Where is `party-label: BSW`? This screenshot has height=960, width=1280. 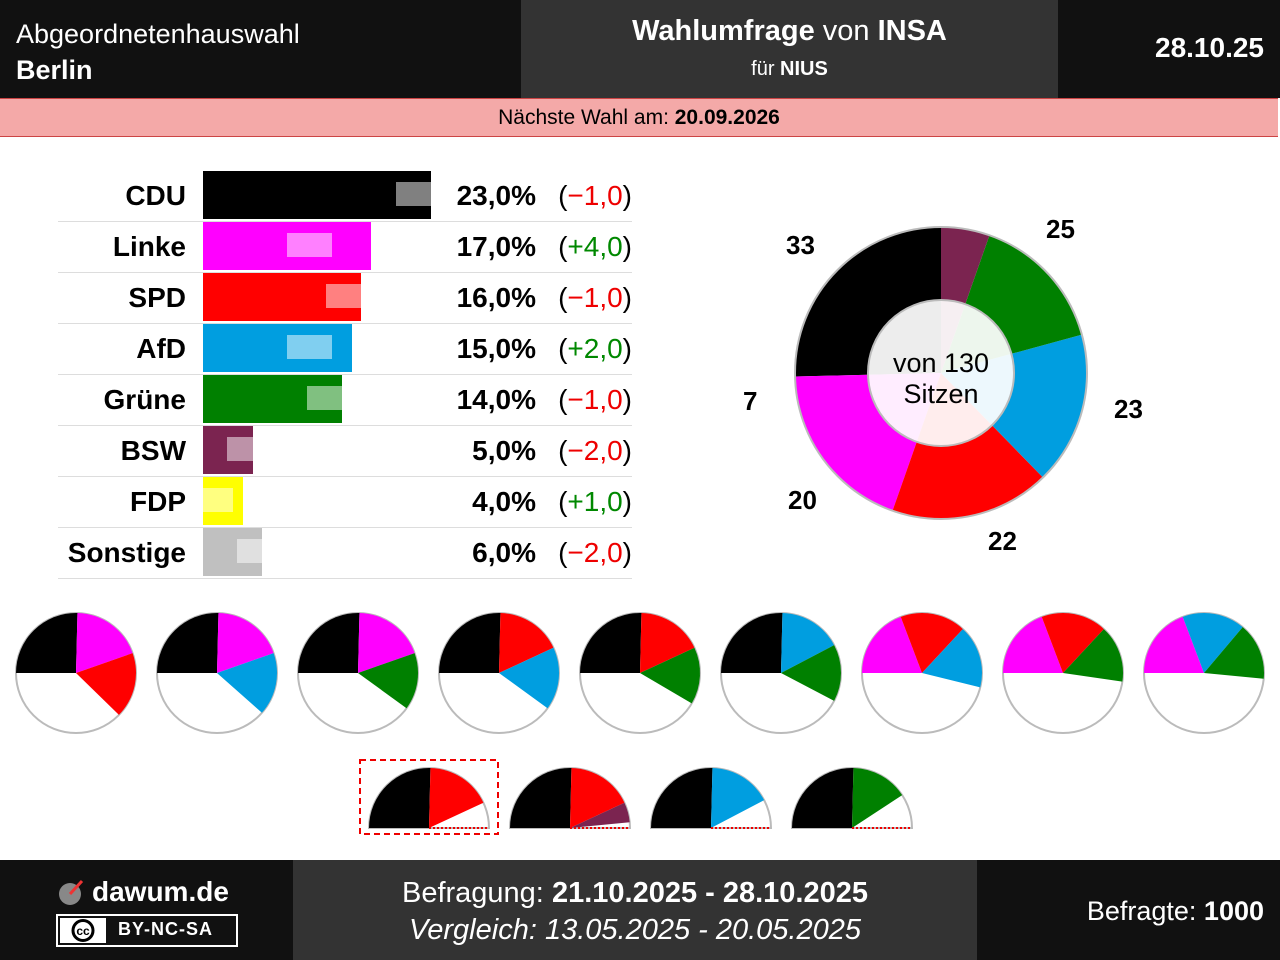 party-label: BSW is located at coordinates (153, 450).